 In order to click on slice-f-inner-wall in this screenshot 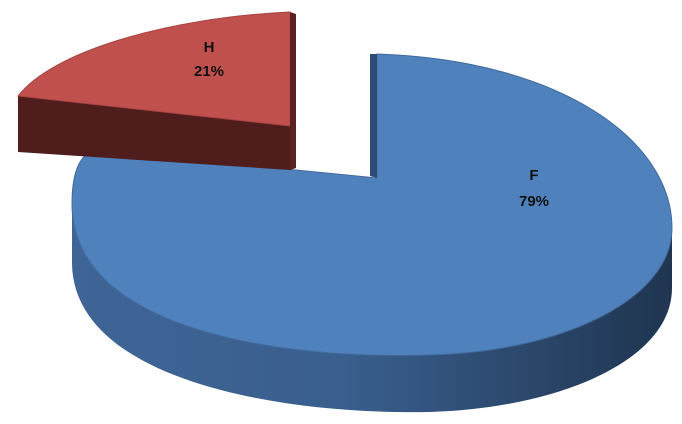, I will do `click(373, 116)`.